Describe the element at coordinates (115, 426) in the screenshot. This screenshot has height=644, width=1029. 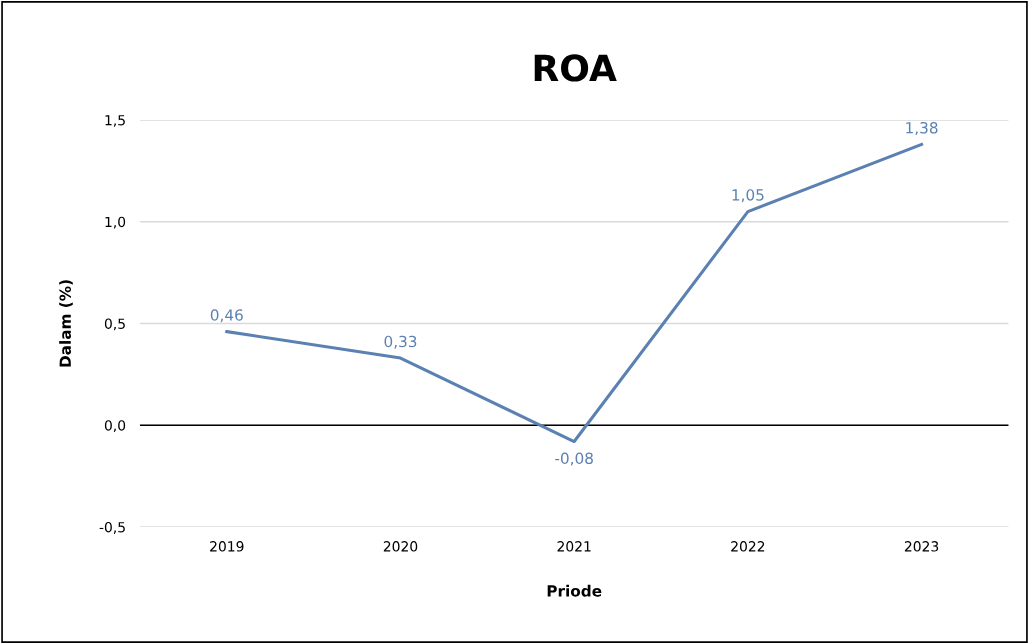
I see `y-tick-label: 0,0` at that location.